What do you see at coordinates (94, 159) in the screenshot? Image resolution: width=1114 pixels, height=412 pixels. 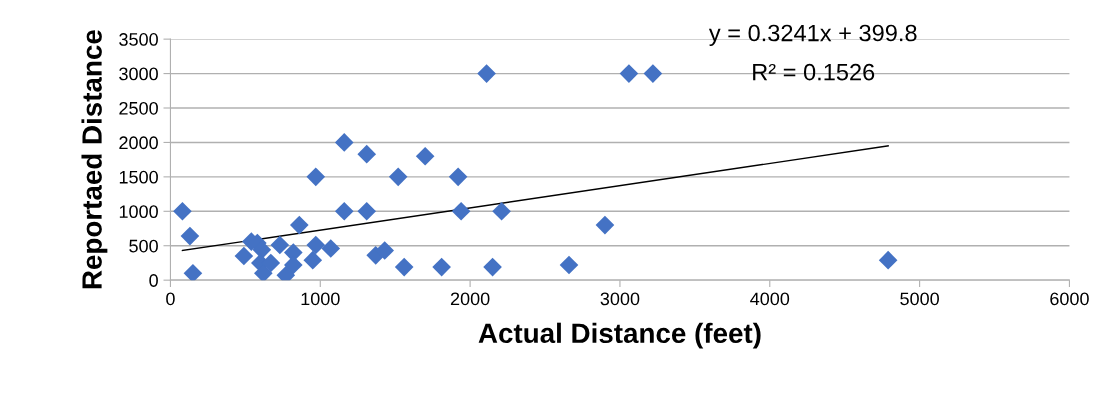 I see `y-axis-title: Reportaed Distance` at bounding box center [94, 159].